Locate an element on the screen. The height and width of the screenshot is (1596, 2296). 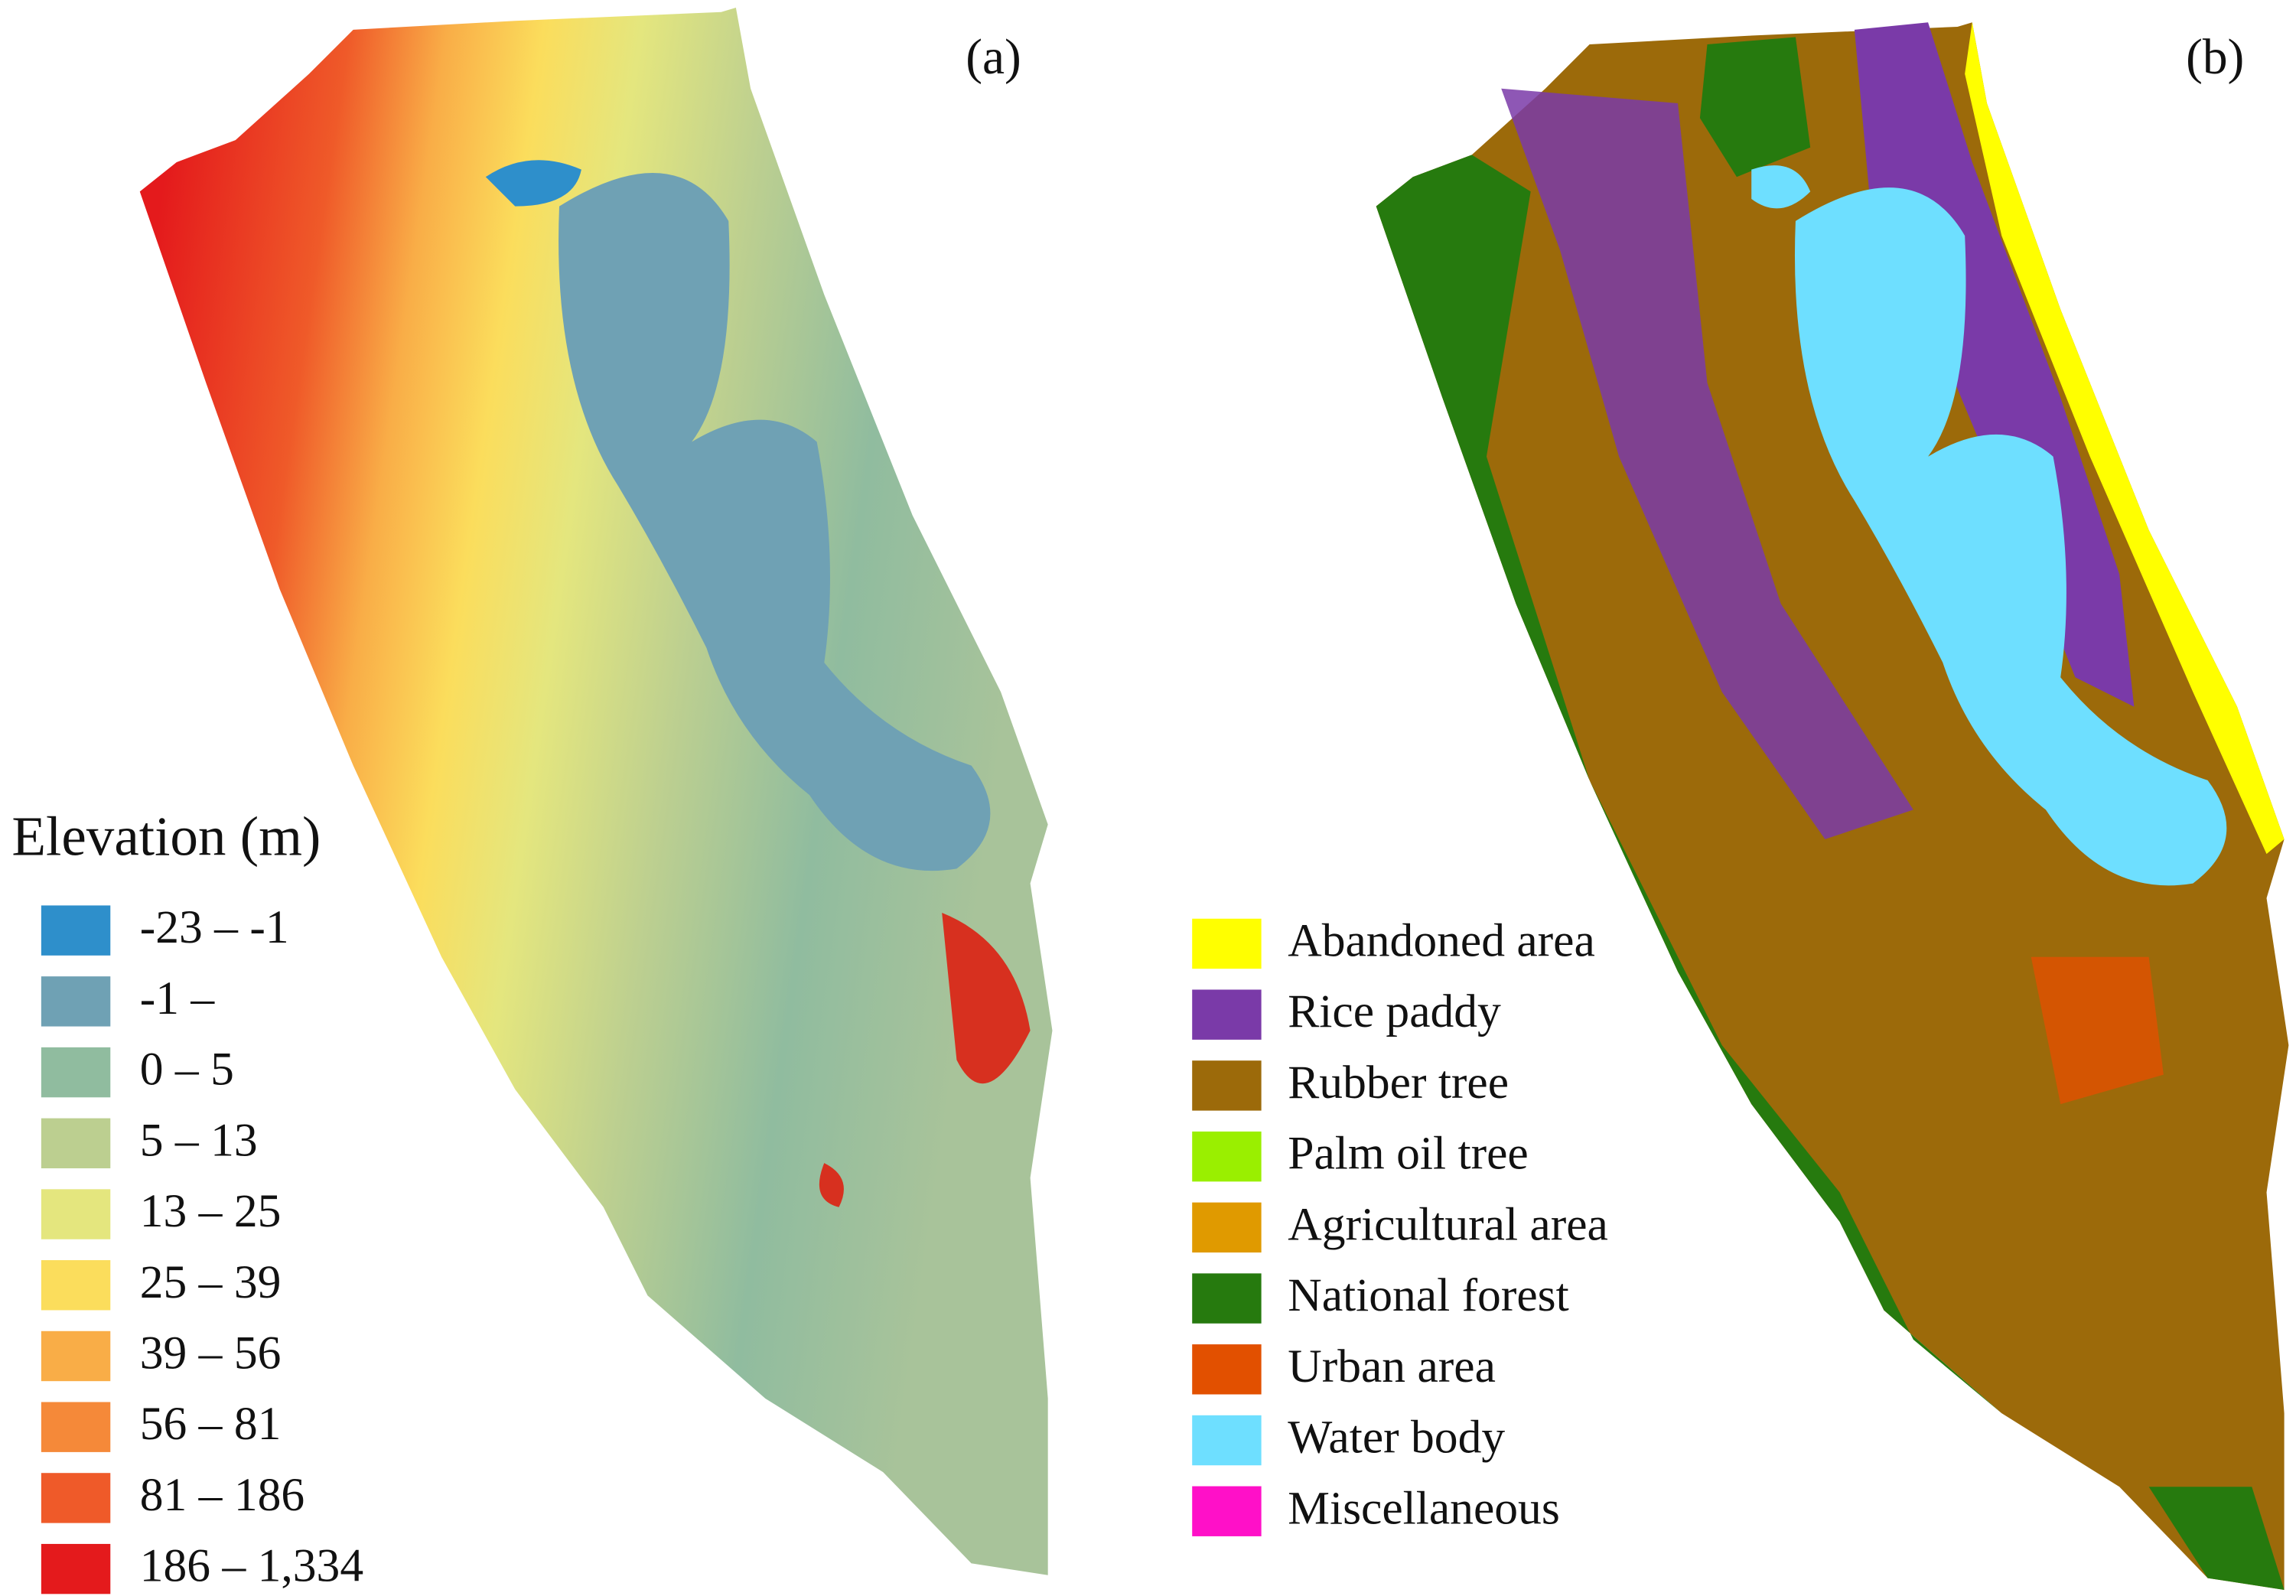
legend-label: Agricultural area is located at coordinates (1448, 1224).